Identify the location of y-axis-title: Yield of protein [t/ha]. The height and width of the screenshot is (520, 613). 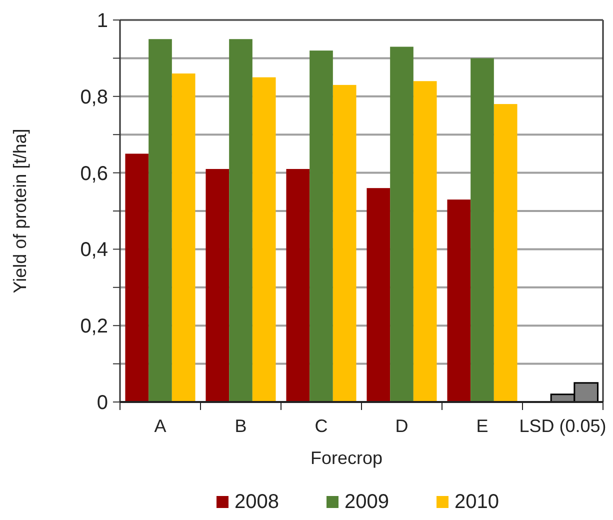
(20, 211).